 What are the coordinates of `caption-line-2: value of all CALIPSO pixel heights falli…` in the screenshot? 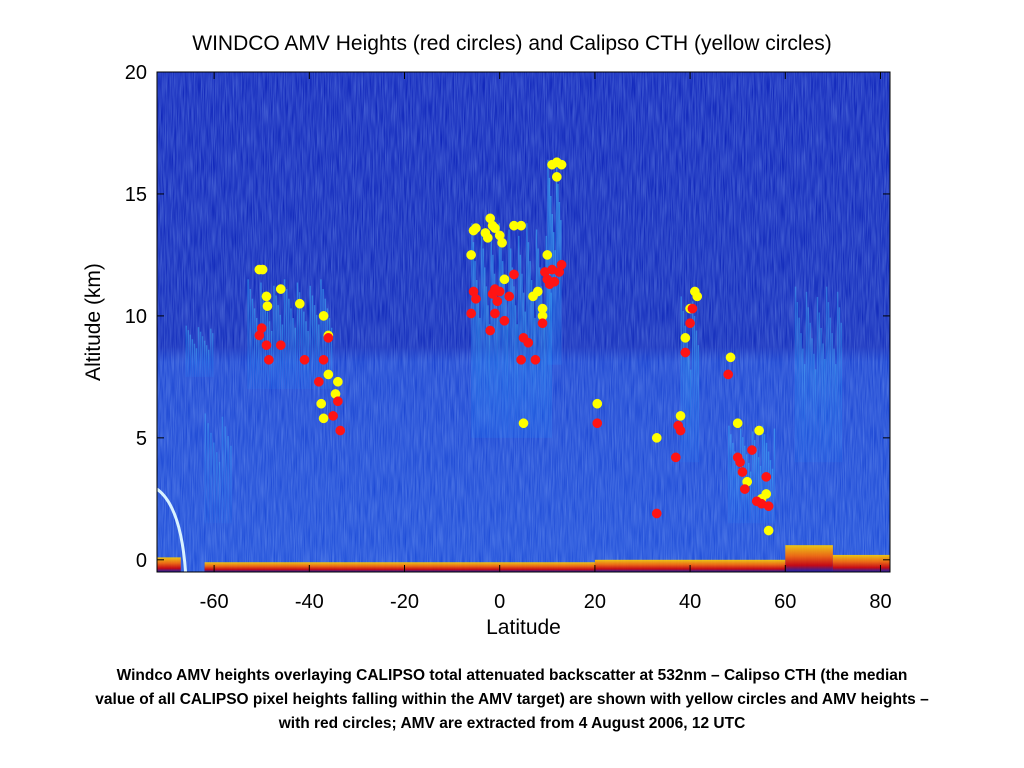 It's located at (512, 699).